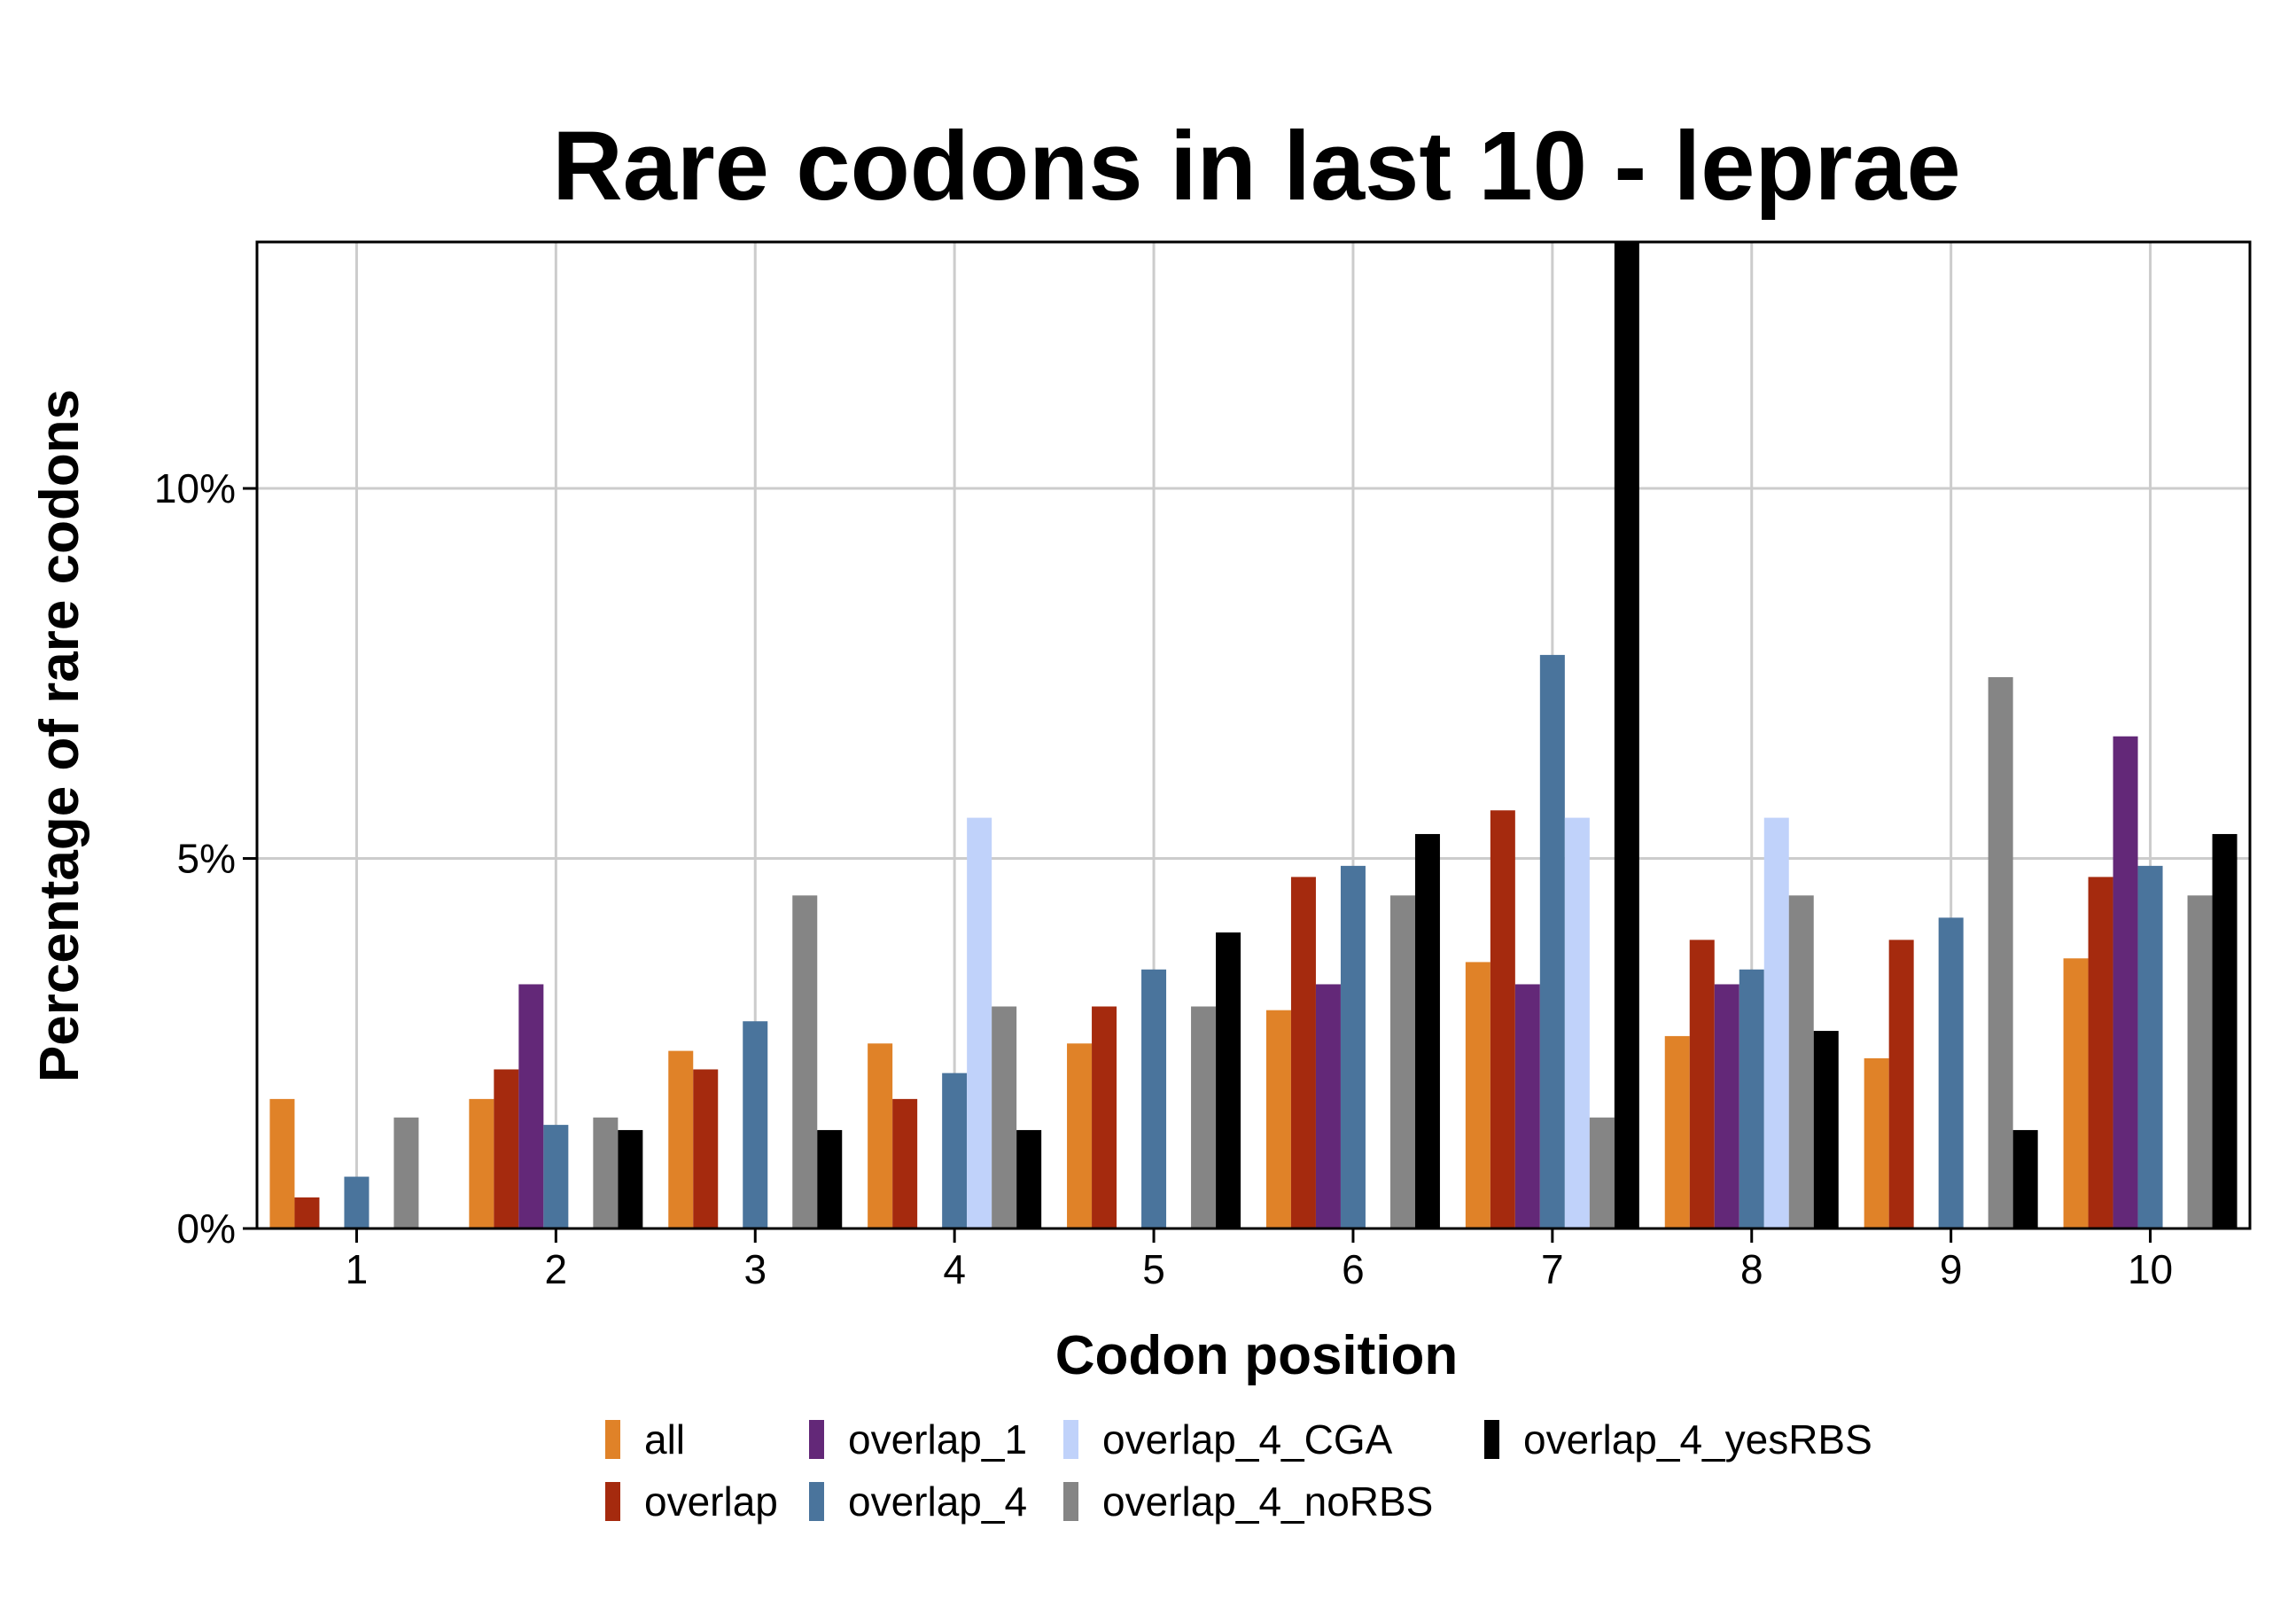  Describe the element at coordinates (612, 1501) in the screenshot. I see `legend-swatch-overlap` at that location.